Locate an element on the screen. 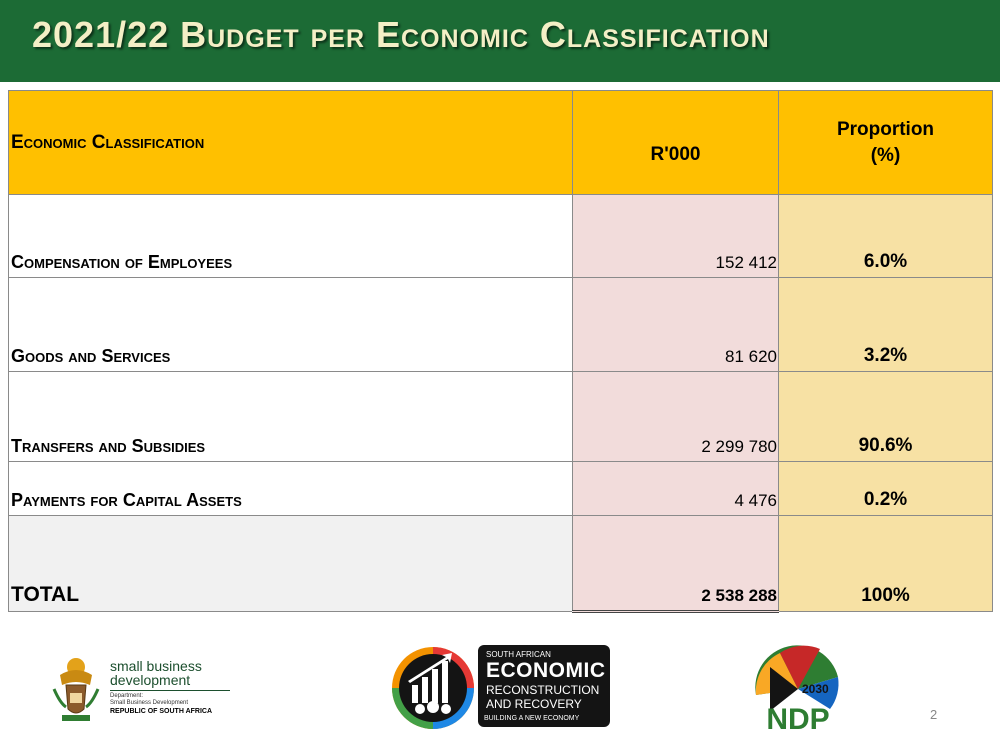  table-row: Compensation of Employees 152 412 6.0% is located at coordinates (500, 236).